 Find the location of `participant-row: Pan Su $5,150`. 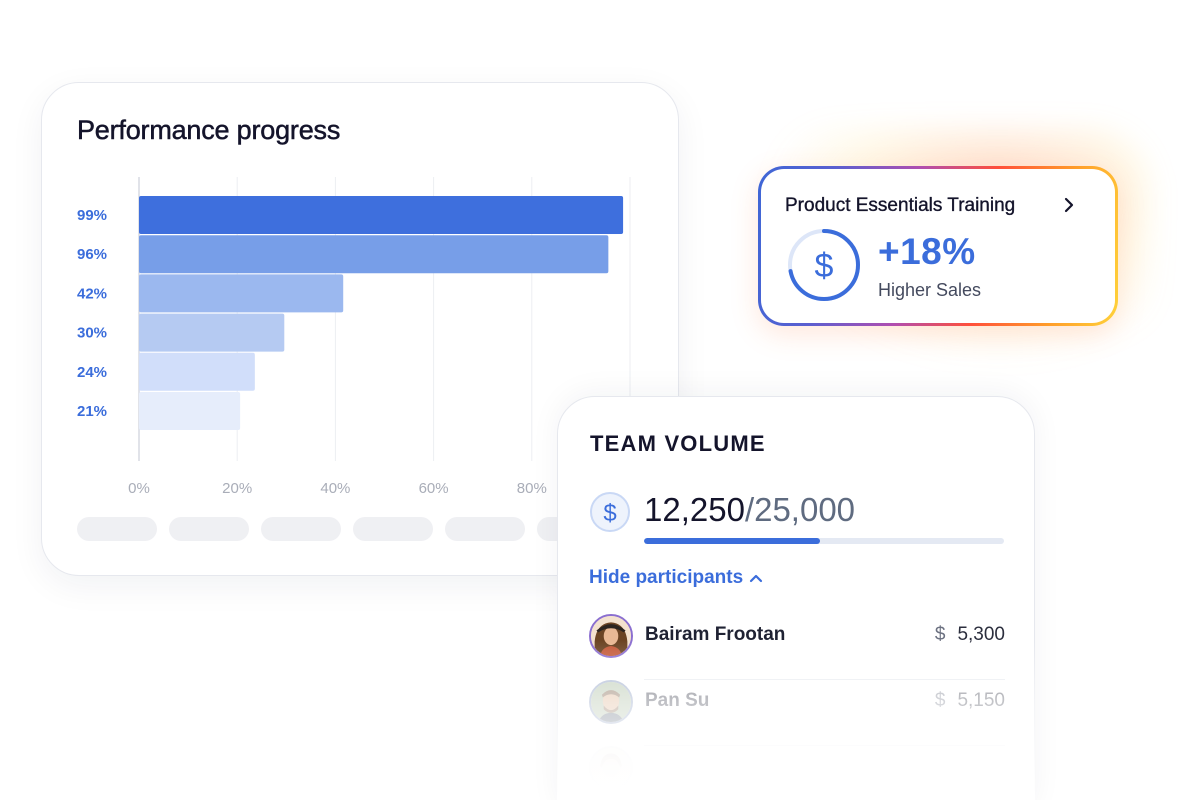

participant-row: Pan Su $5,150 is located at coordinates (797, 713).